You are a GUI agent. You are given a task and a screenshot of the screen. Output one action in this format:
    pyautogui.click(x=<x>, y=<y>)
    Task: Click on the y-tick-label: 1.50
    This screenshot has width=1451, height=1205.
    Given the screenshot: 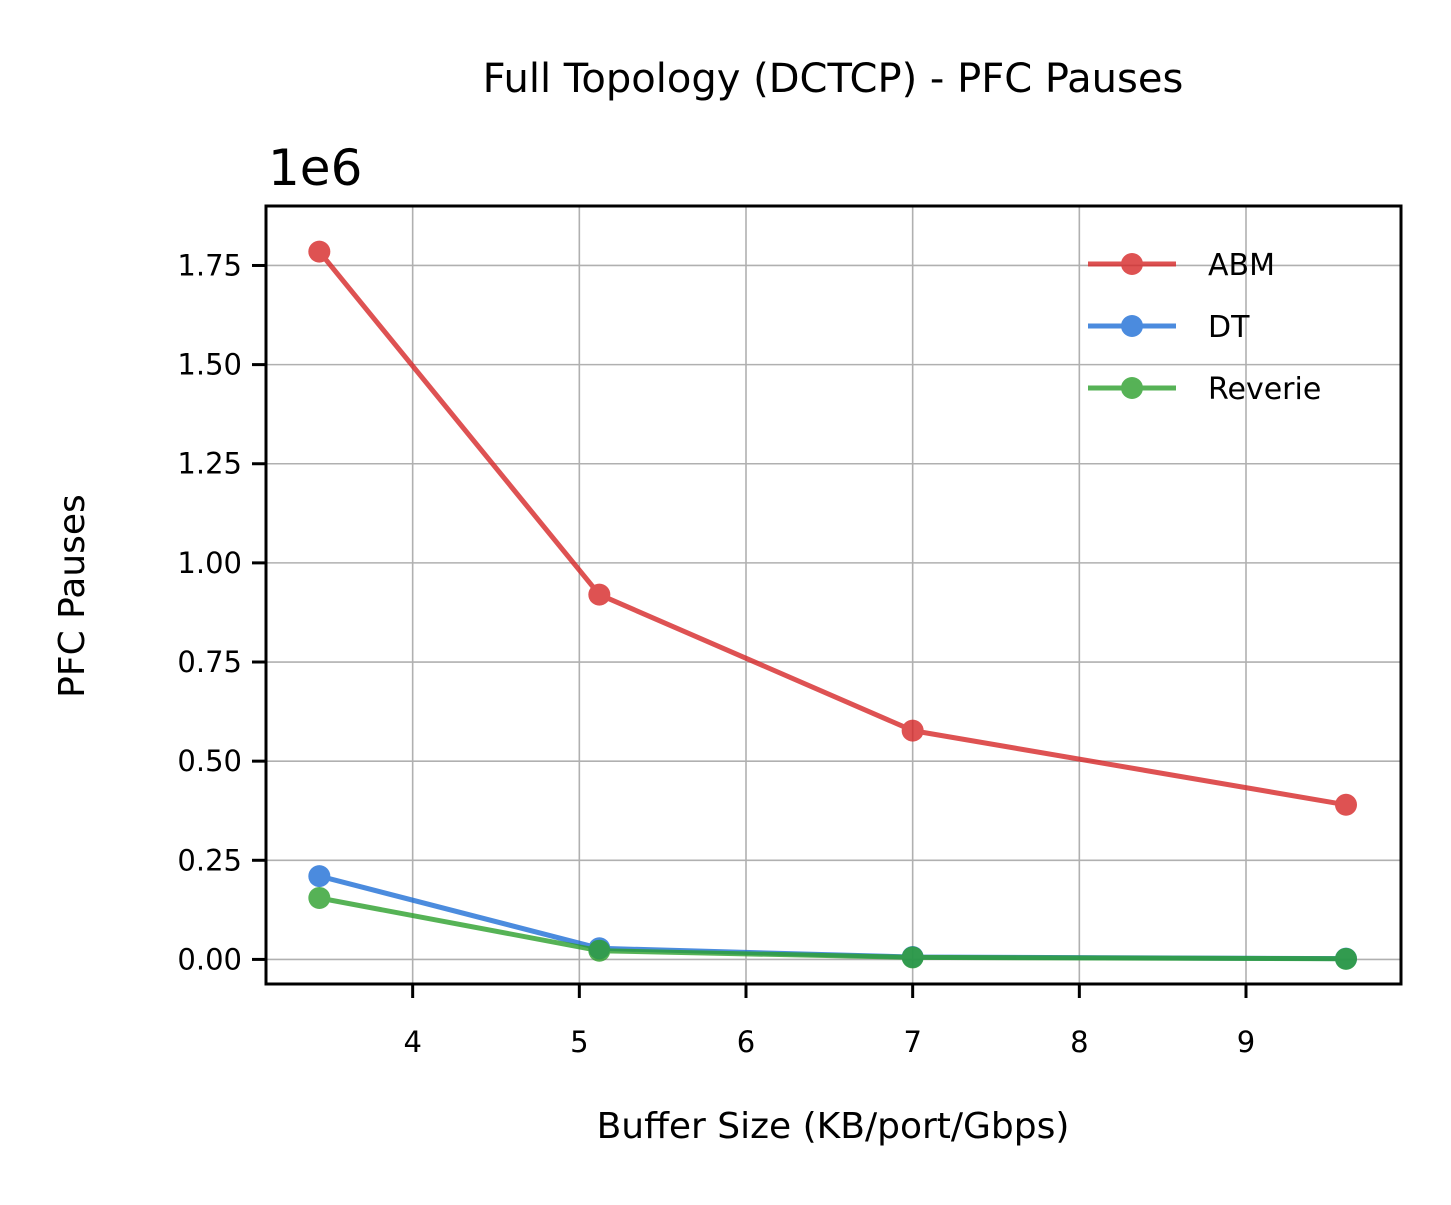 What is the action you would take?
    pyautogui.click(x=209, y=365)
    